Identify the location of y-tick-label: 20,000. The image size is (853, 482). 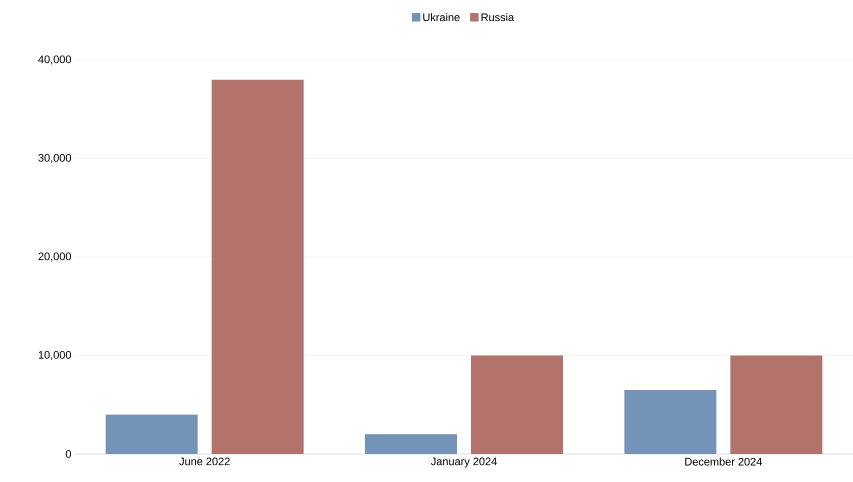
(55, 257).